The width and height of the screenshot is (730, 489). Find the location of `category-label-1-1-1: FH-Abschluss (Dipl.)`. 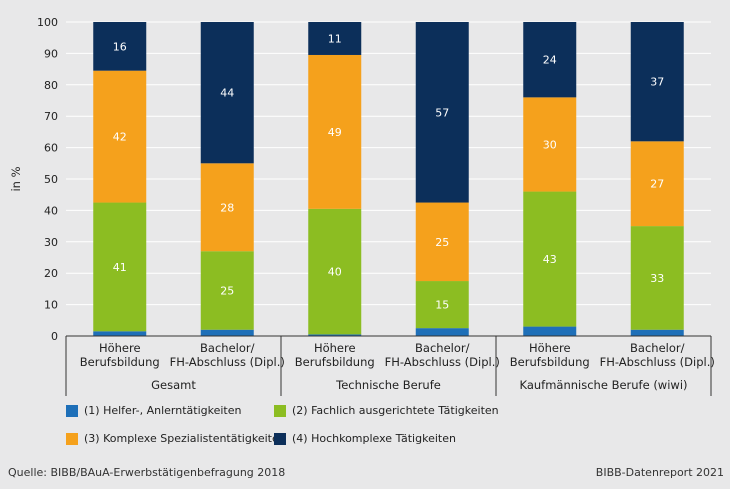

category-label-1-1-1: FH-Abschluss (Dipl.) is located at coordinates (442, 362).